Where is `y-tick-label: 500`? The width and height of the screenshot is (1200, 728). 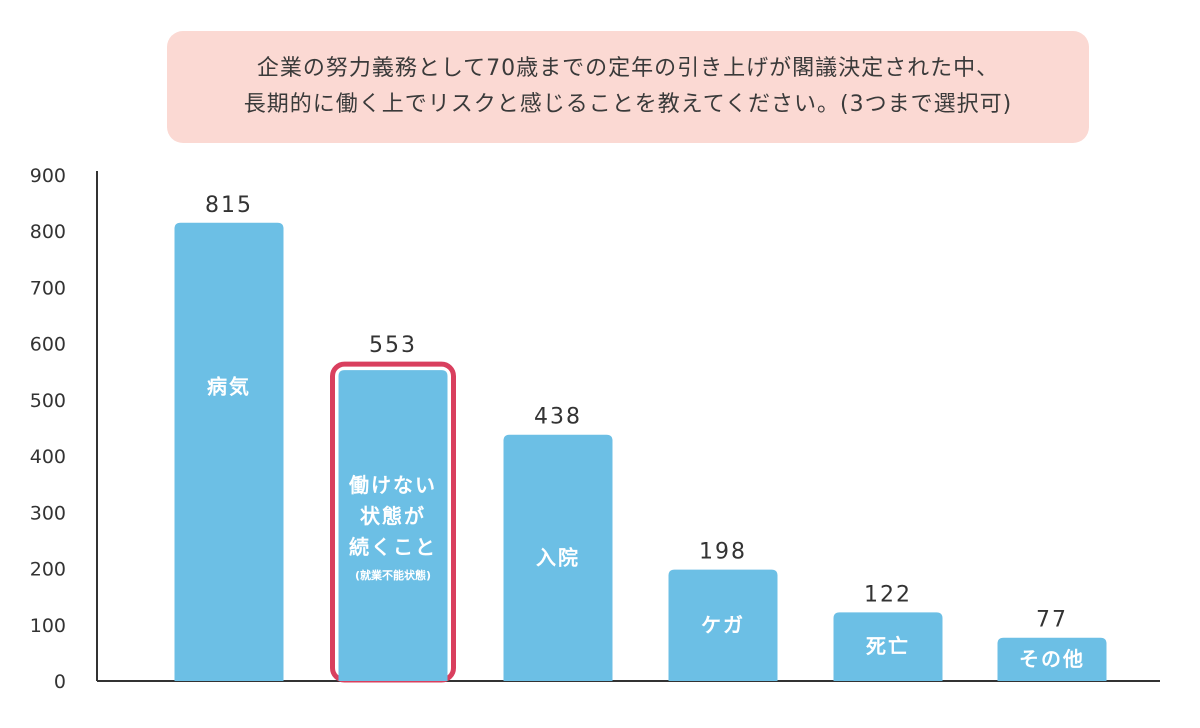
y-tick-label: 500 is located at coordinates (48, 401).